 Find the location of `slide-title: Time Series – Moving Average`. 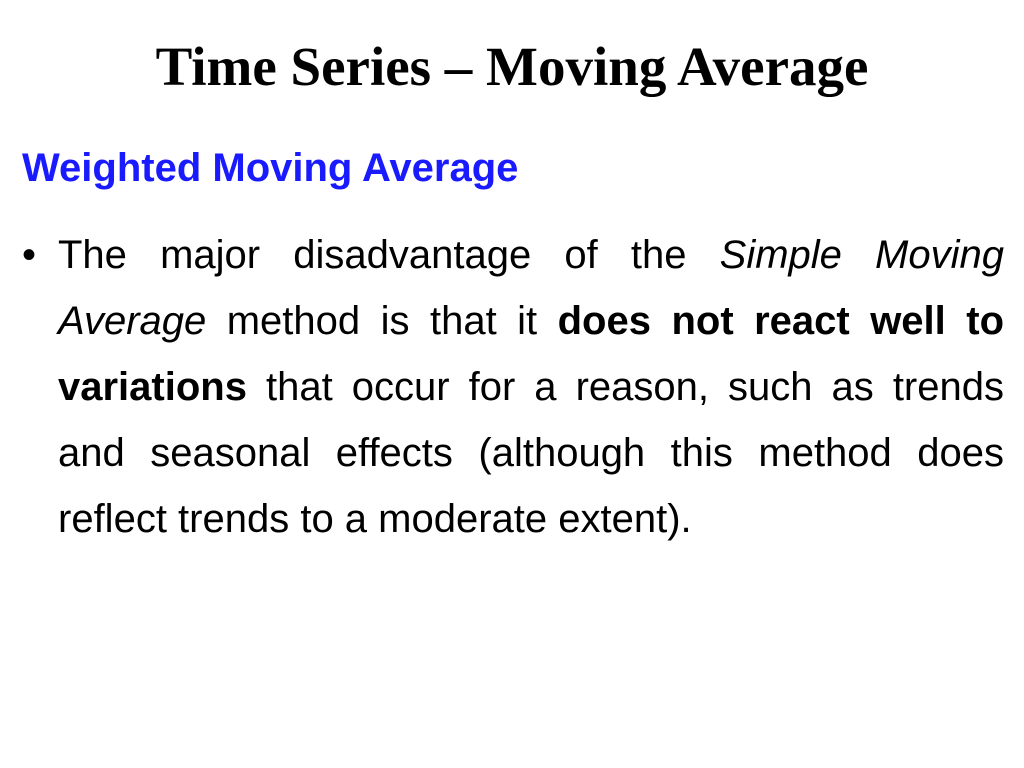

slide-title: Time Series – Moving Average is located at coordinates (512, 66).